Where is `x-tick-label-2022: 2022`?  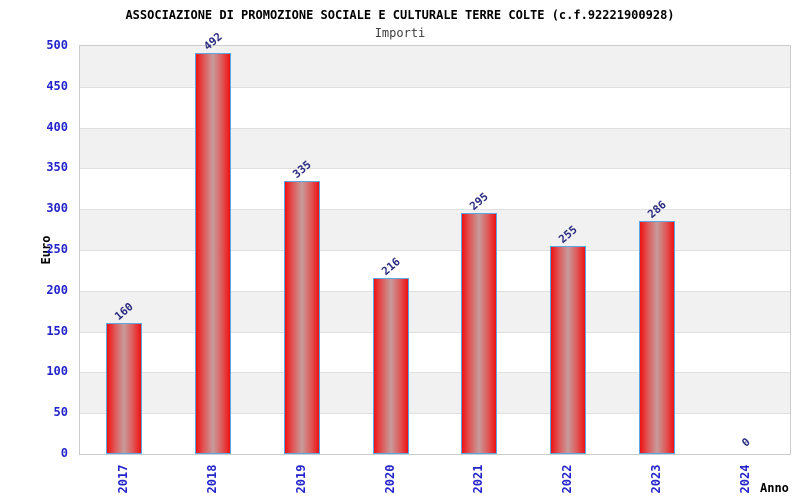
x-tick-label-2022: 2022 is located at coordinates (567, 479).